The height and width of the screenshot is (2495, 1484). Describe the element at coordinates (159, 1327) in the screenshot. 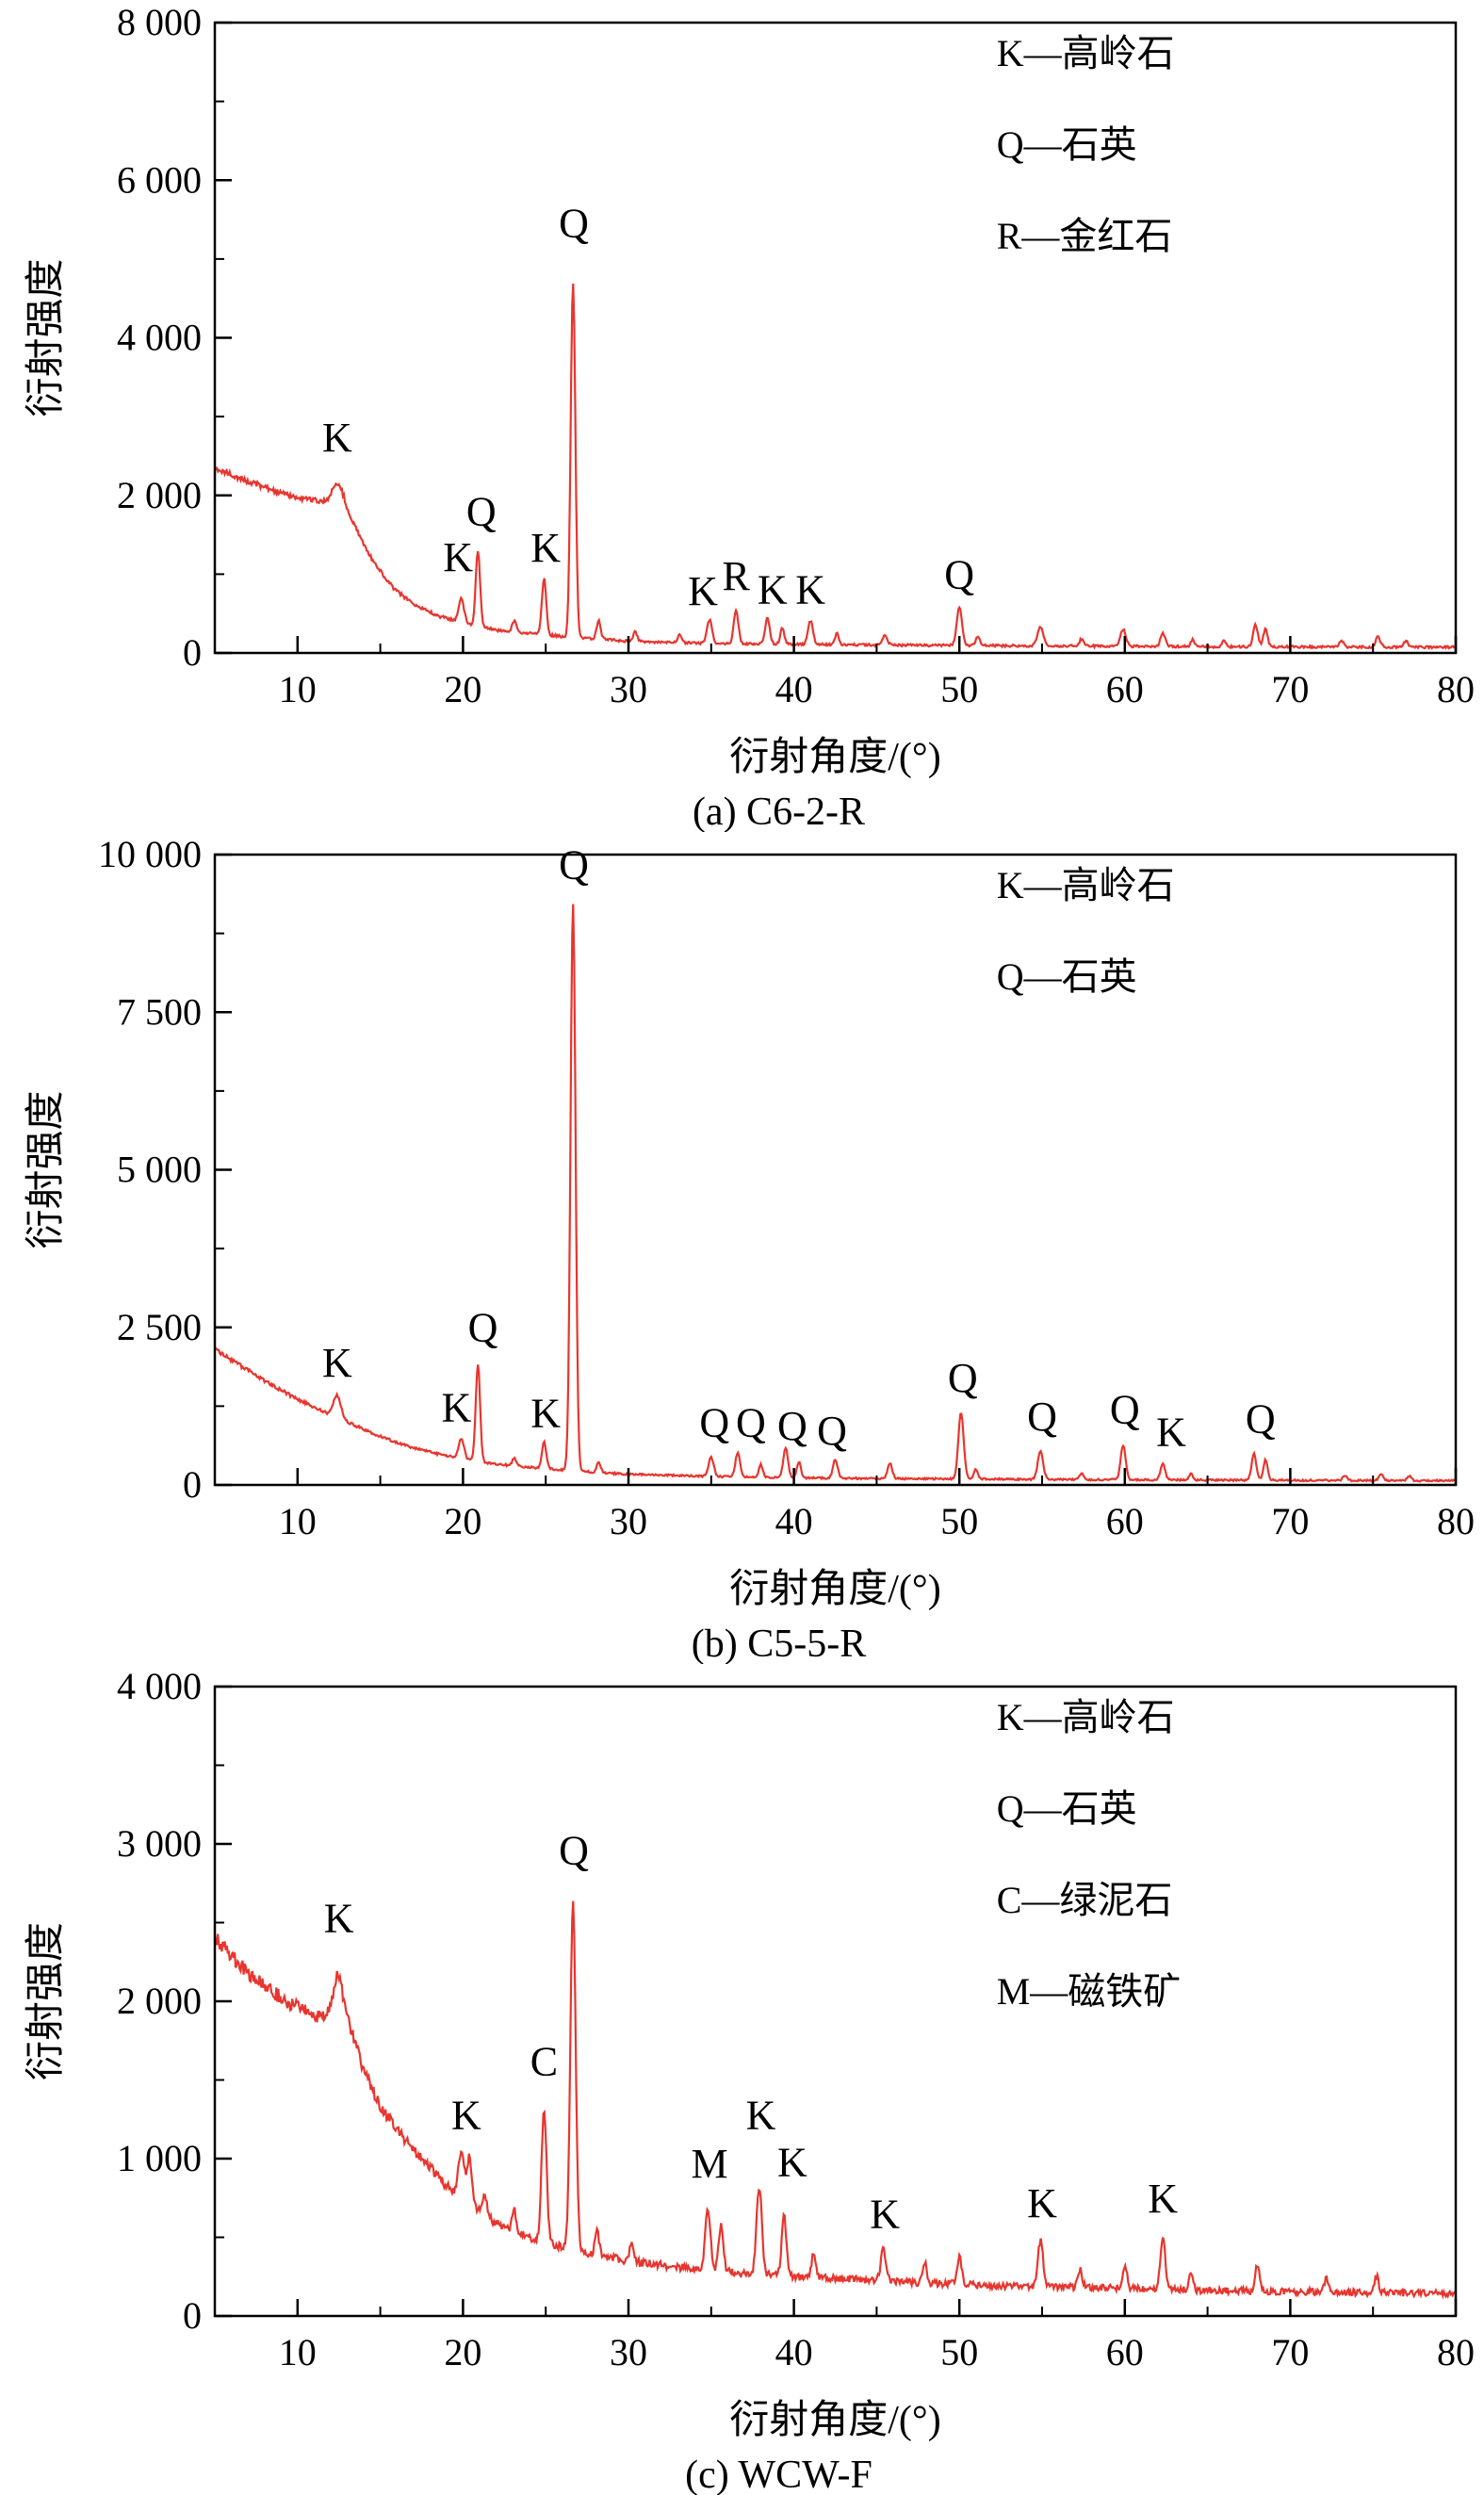

I see `y-tick-label: 2 500` at that location.